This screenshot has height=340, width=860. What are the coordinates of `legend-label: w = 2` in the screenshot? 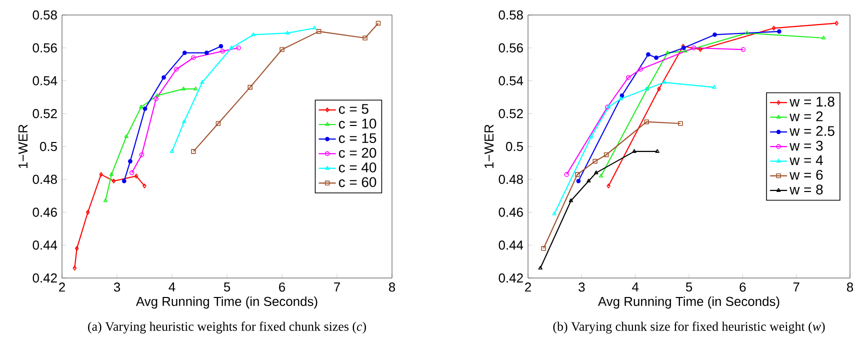 It's located at (806, 116).